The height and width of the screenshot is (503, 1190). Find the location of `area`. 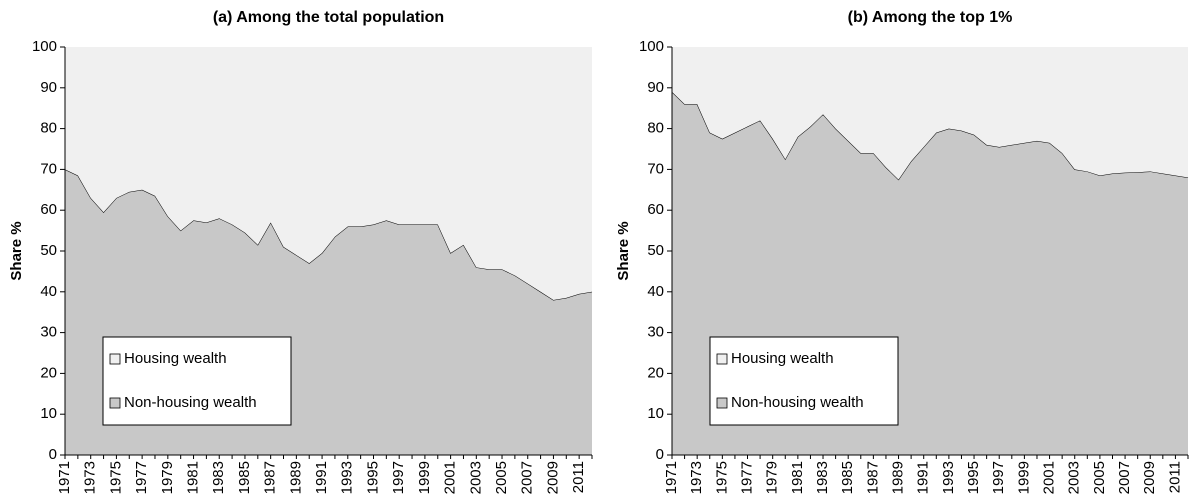

area is located at coordinates (930, 113).